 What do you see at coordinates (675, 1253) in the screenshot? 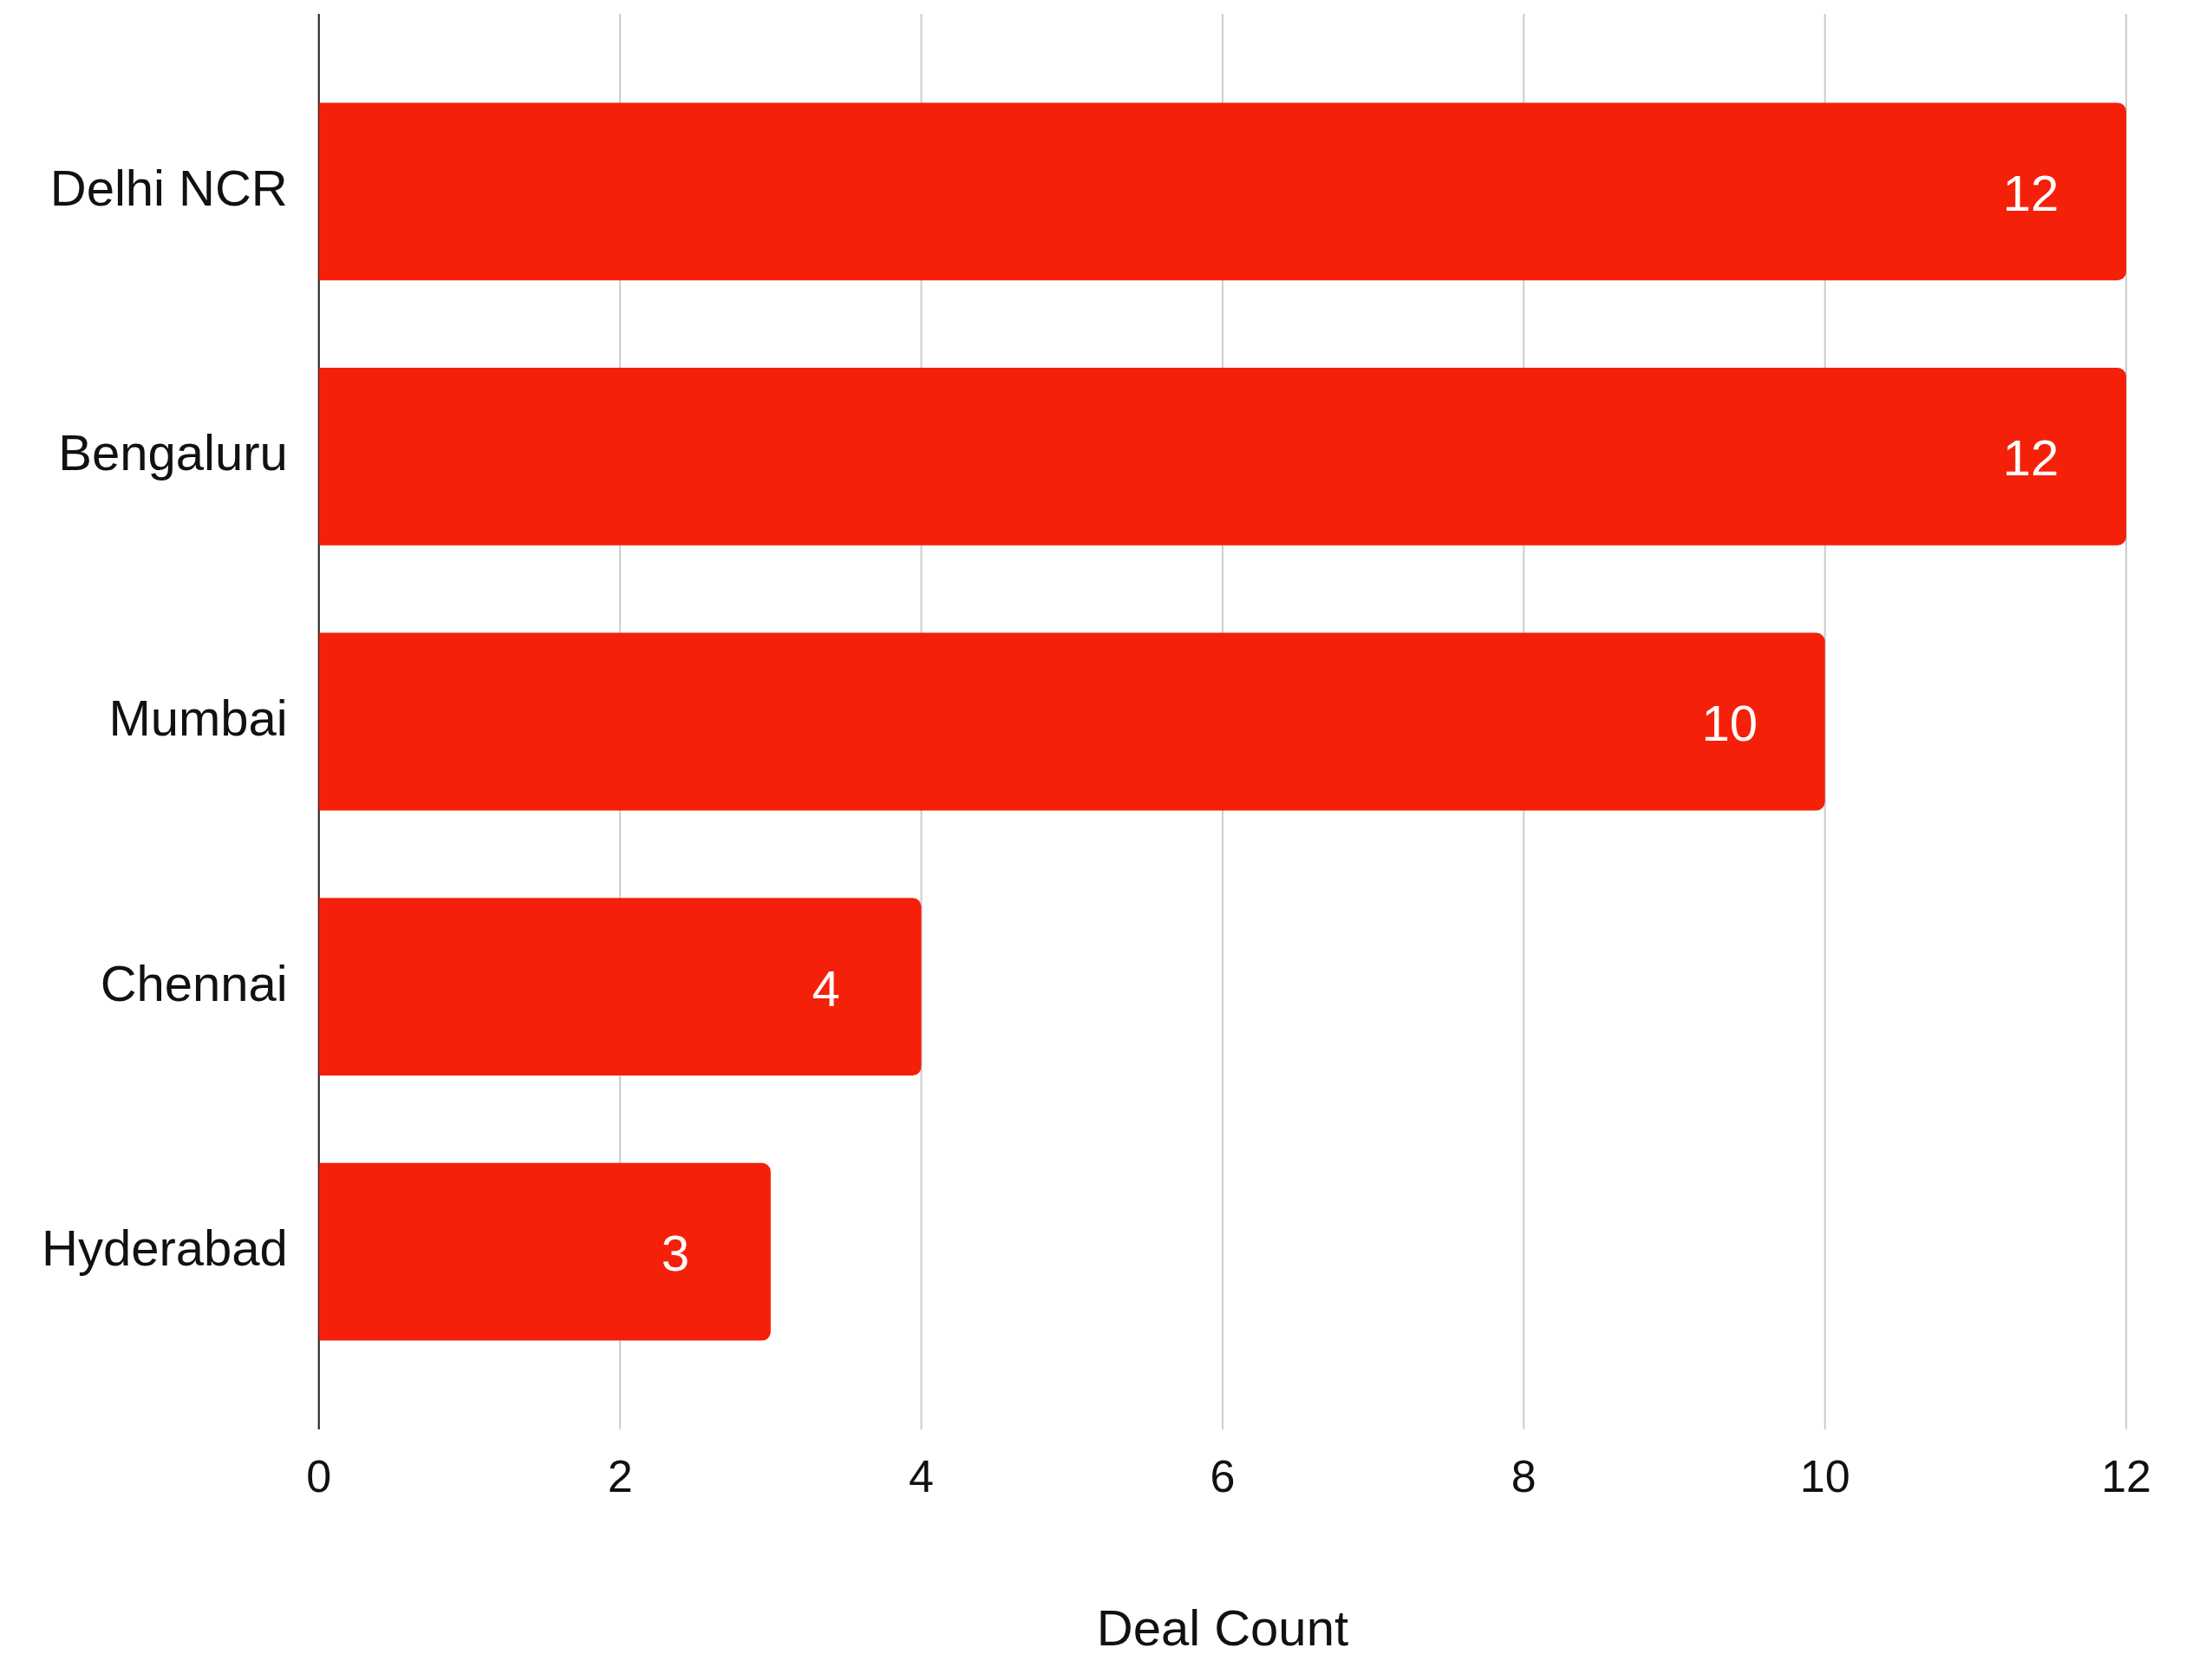
I see `data-label: 3` at bounding box center [675, 1253].